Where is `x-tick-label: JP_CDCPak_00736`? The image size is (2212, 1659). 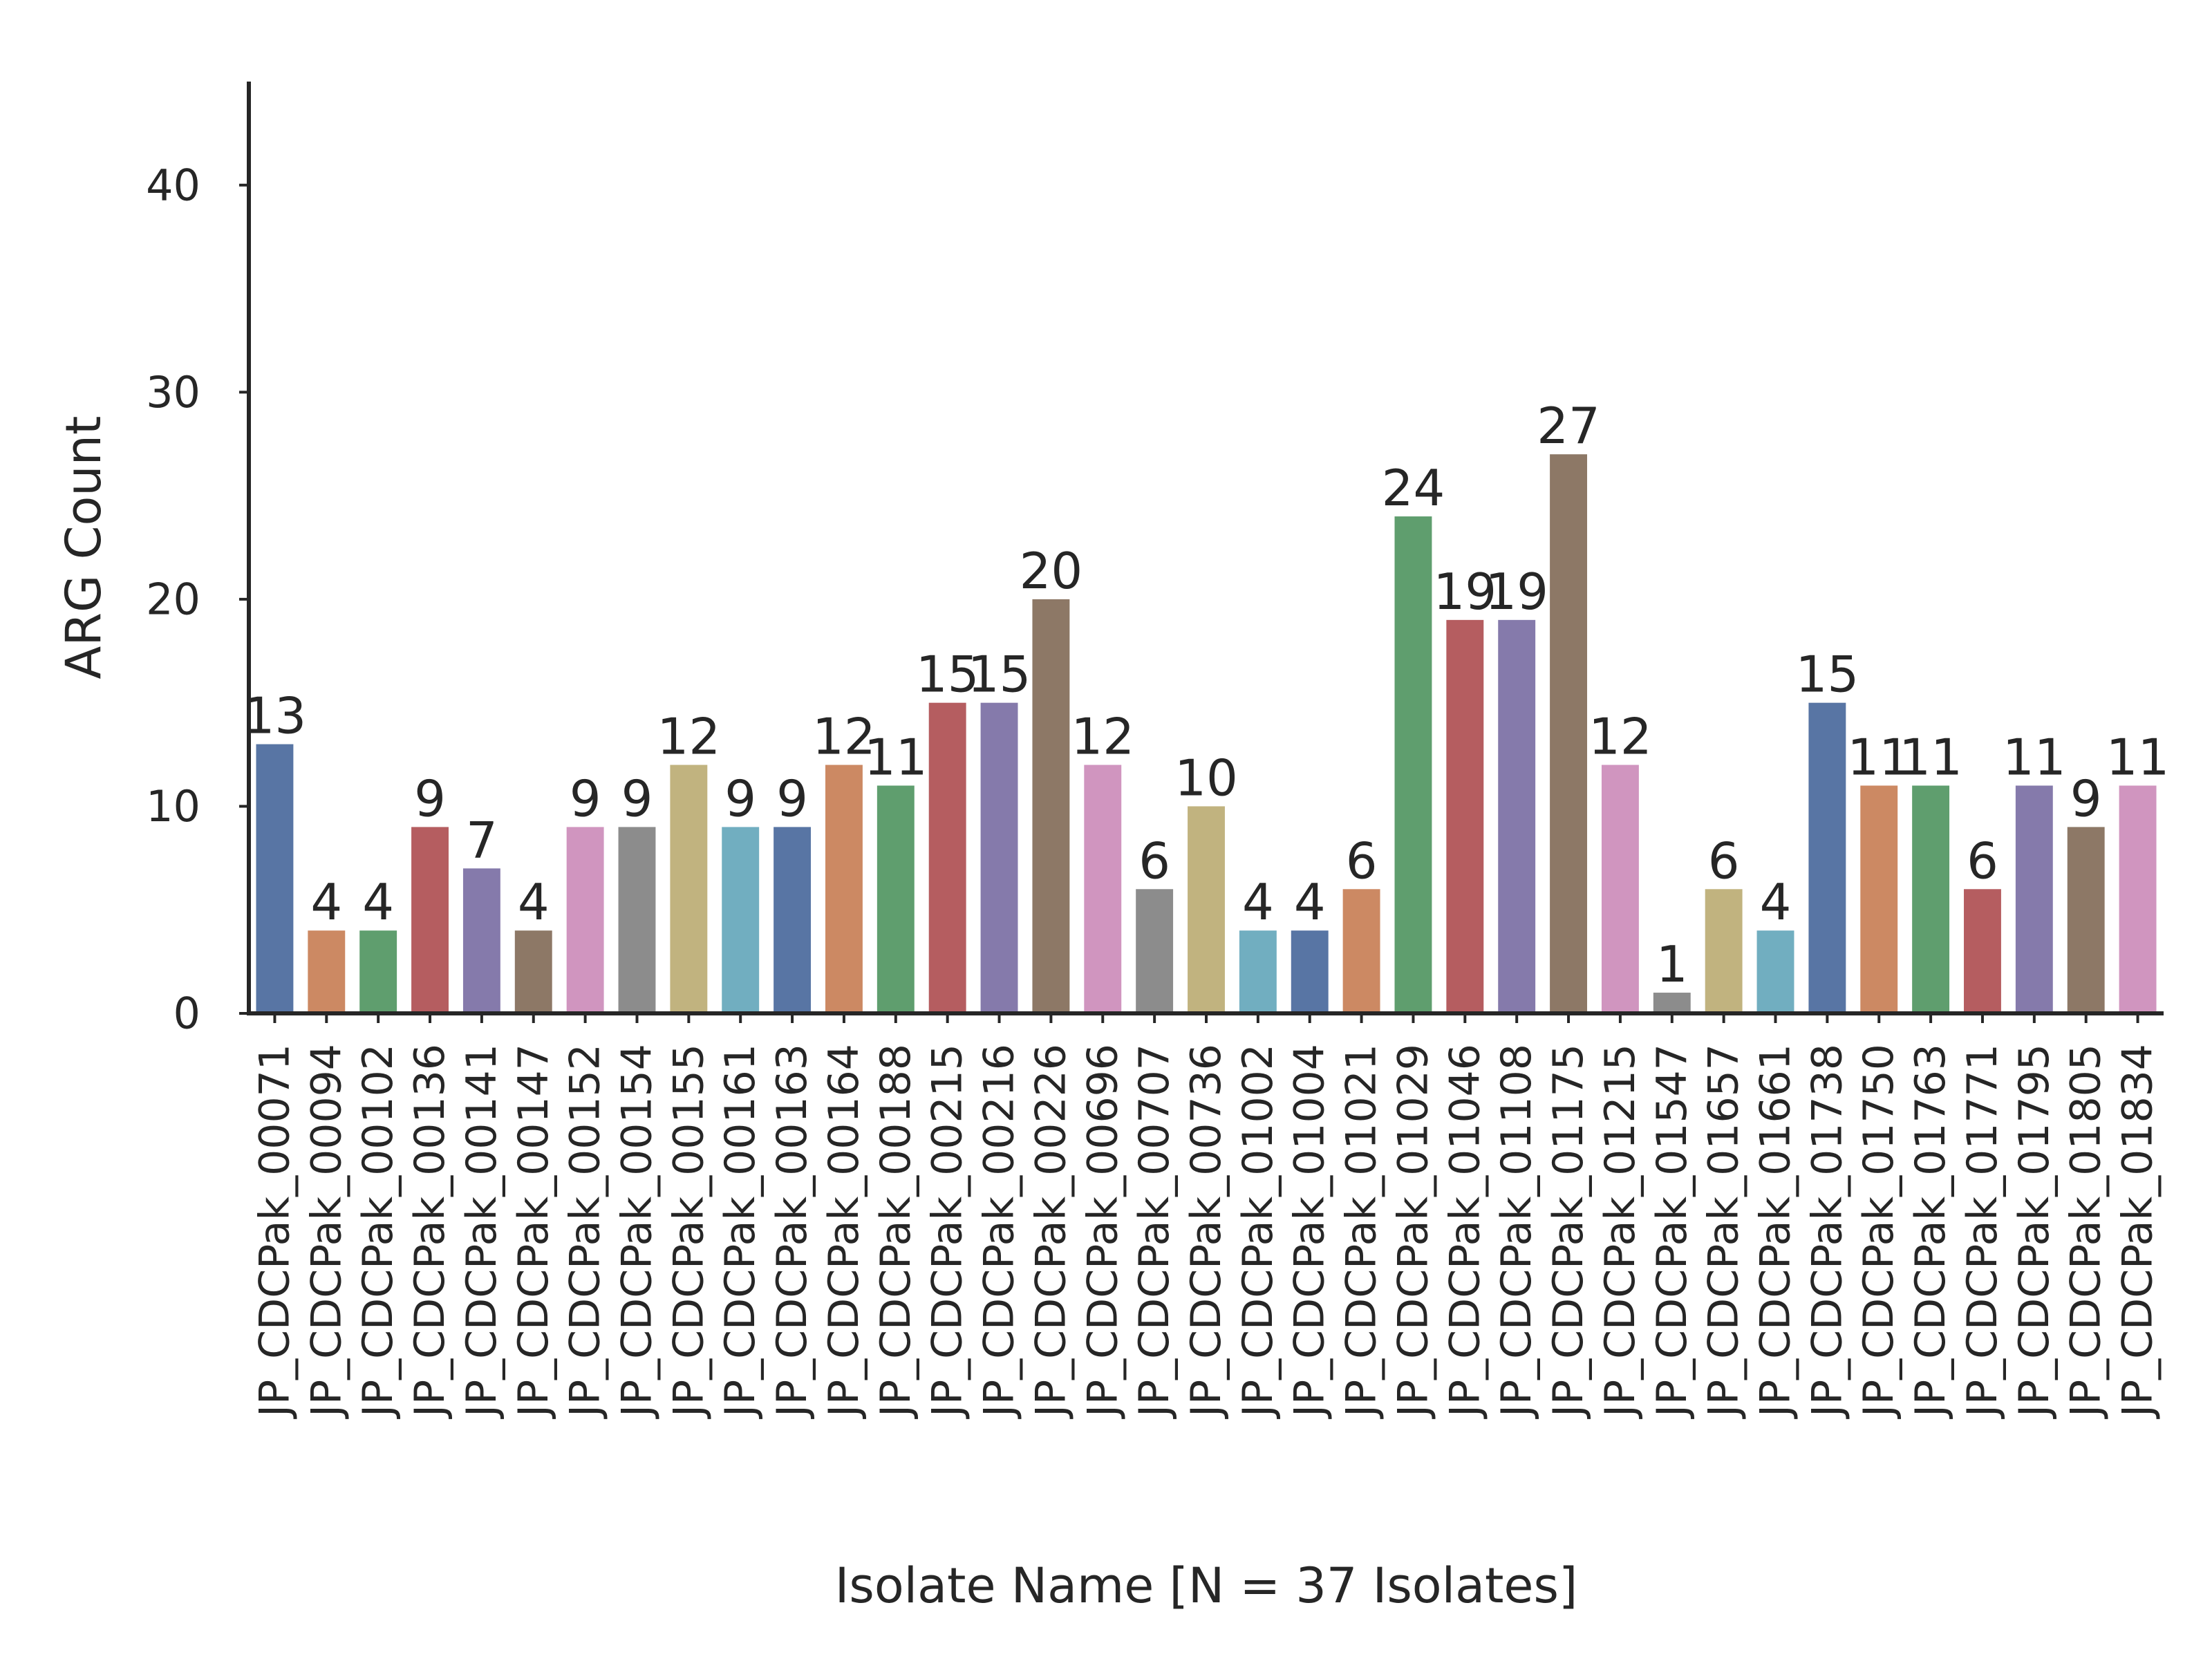 x-tick-label: JP_CDCPak_00736 is located at coordinates (1206, 1232).